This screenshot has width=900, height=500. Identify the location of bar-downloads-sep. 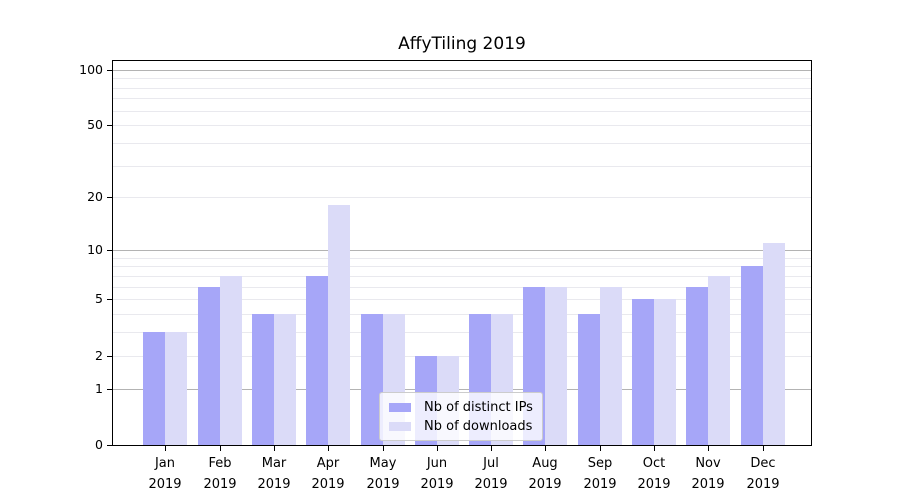
(611, 366).